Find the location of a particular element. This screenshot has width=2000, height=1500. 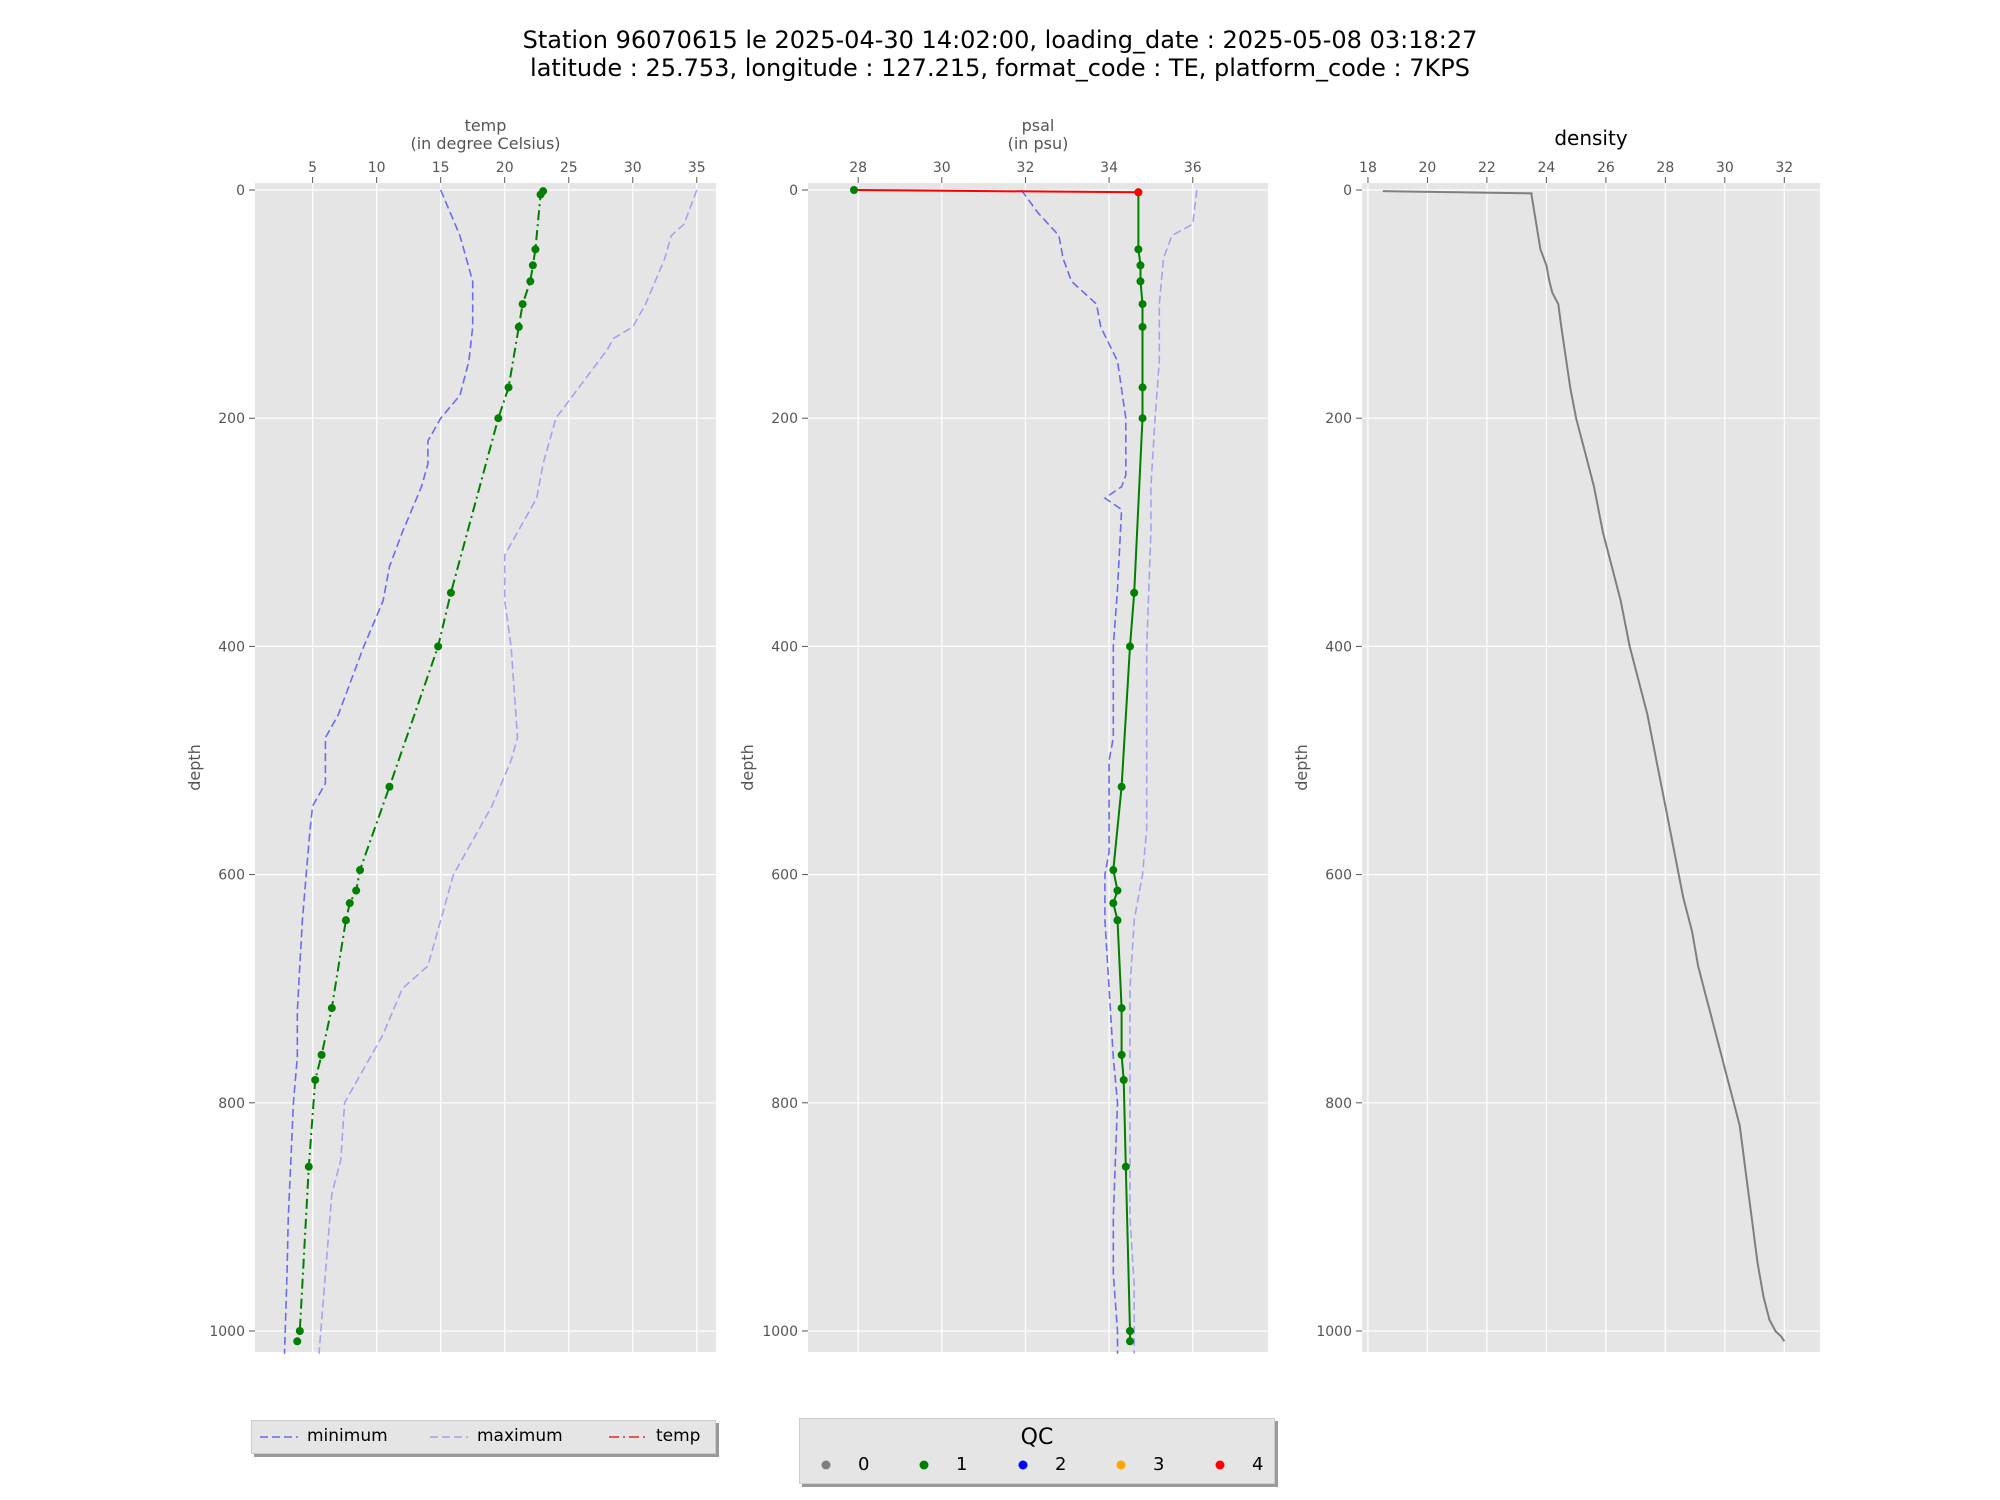

qc-1-marker is located at coordinates (924, 1465).